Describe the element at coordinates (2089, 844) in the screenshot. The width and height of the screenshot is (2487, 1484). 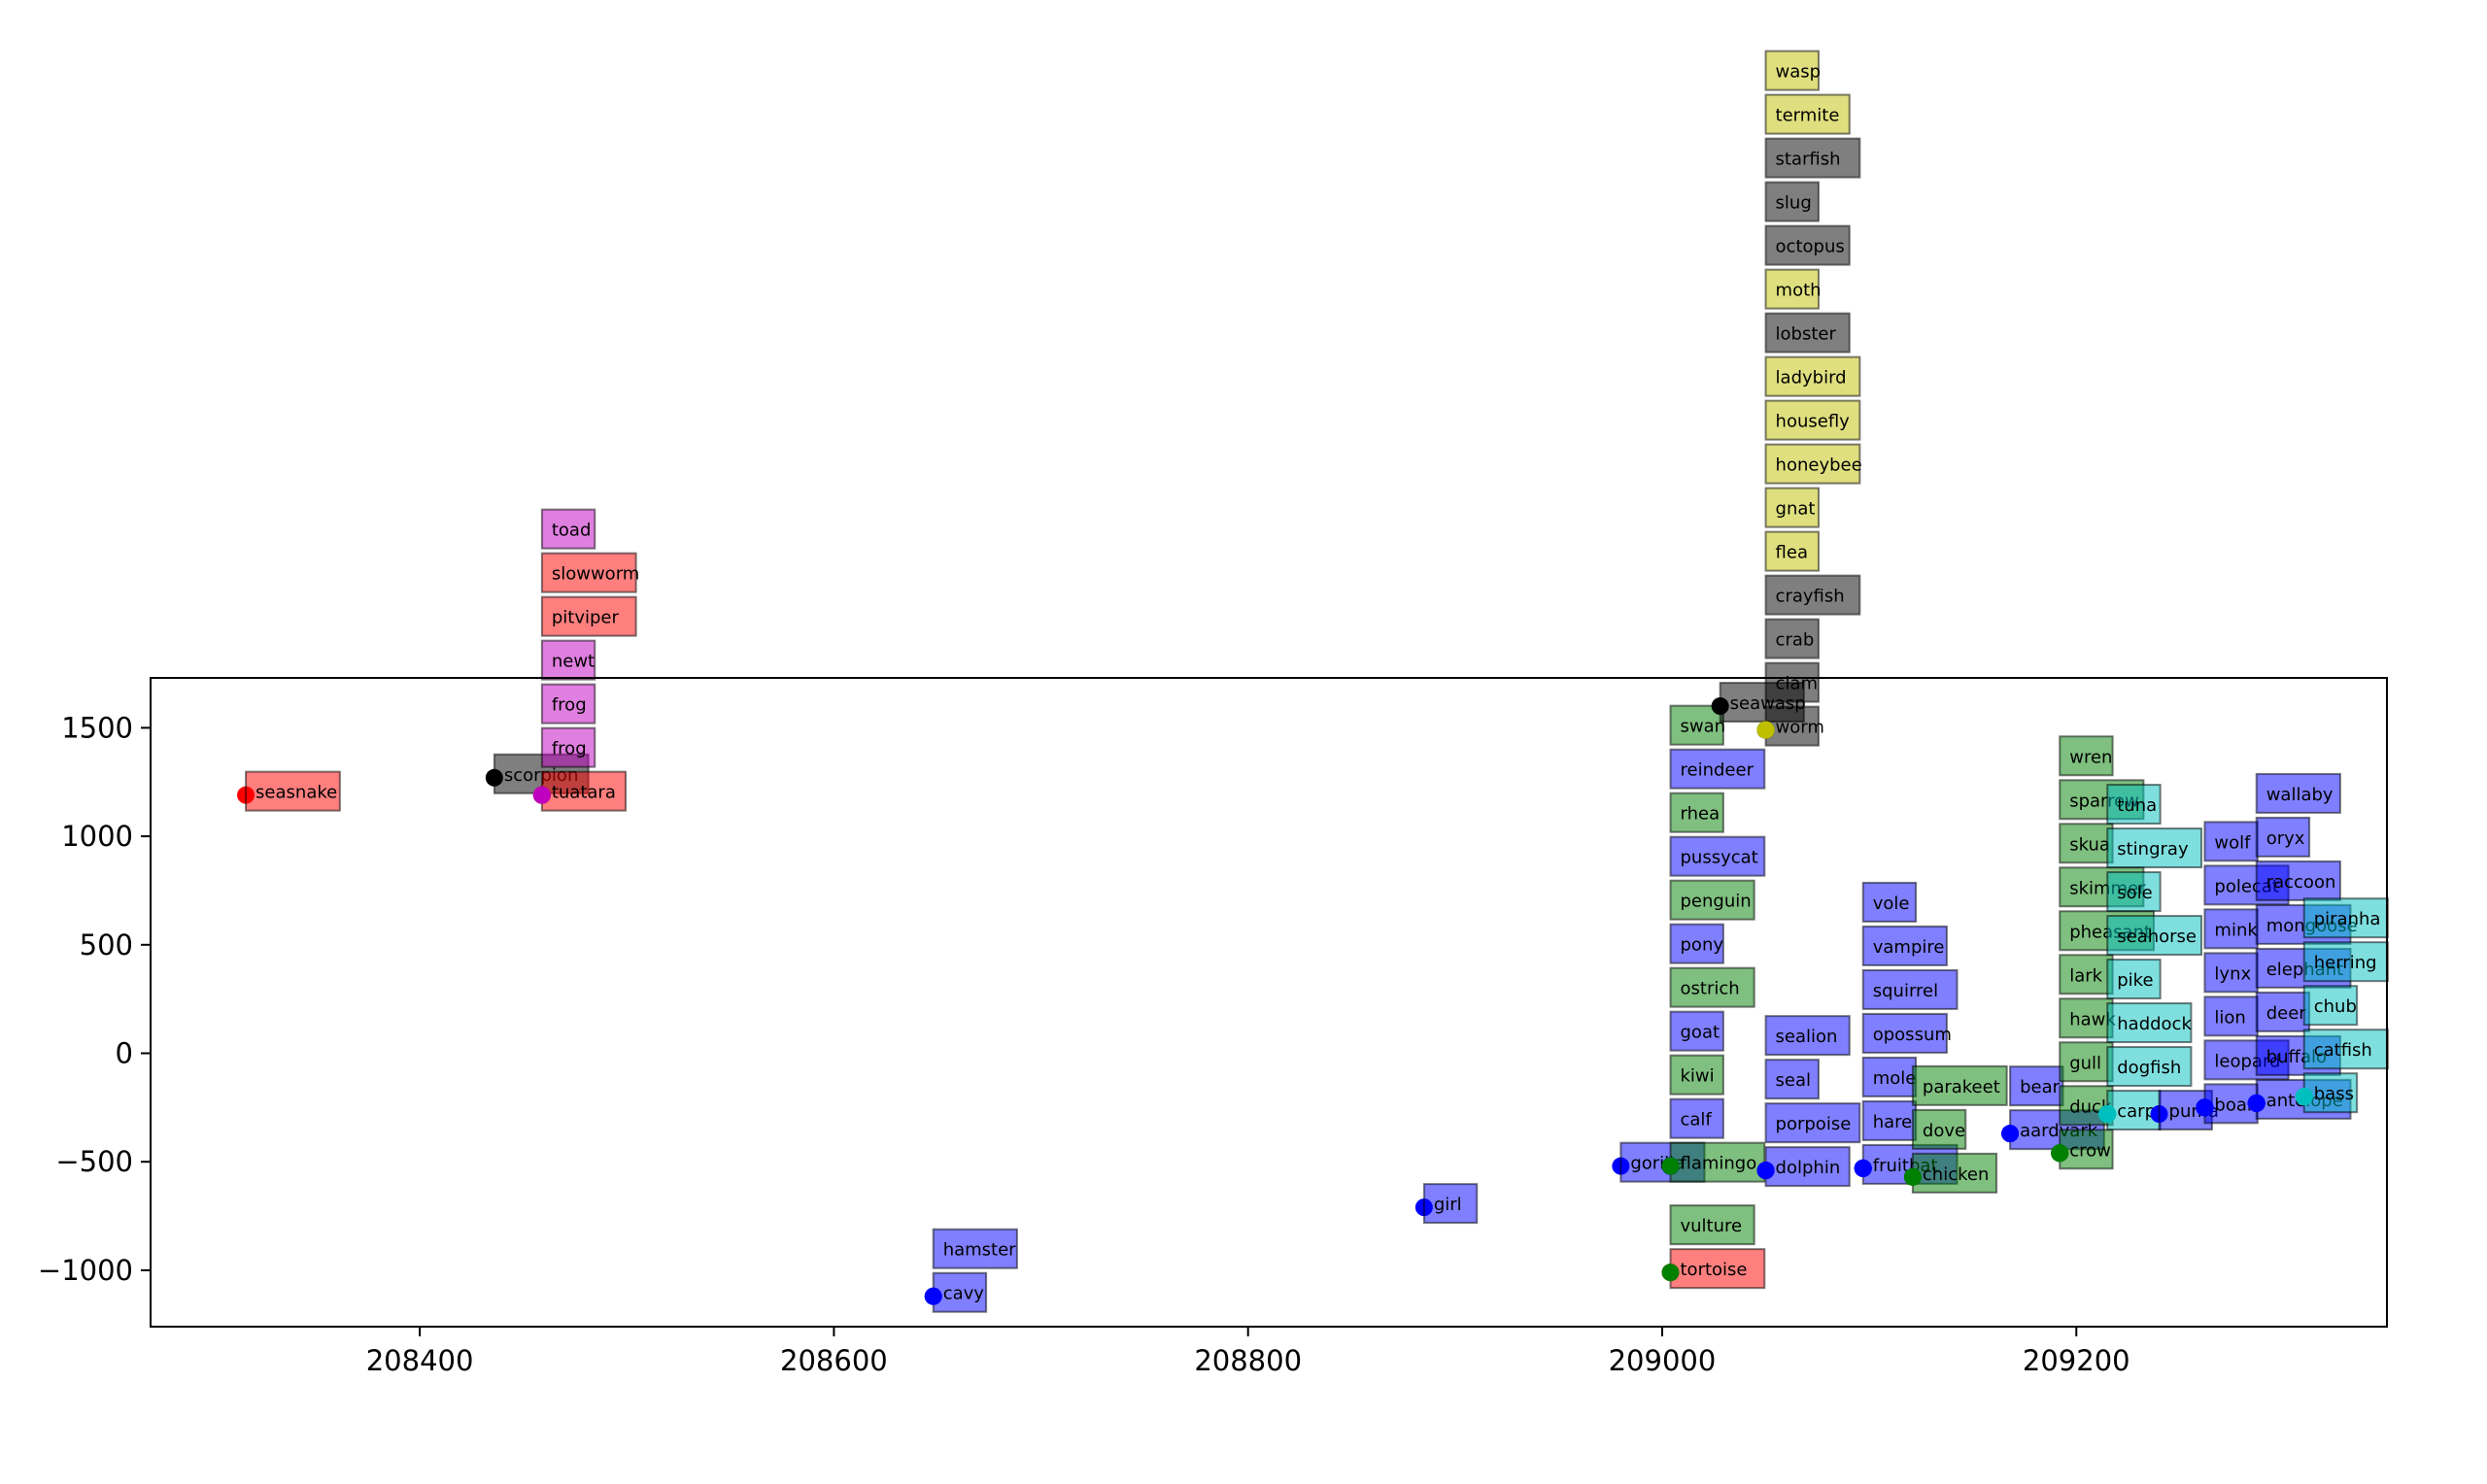
I see `point-label: skua` at that location.